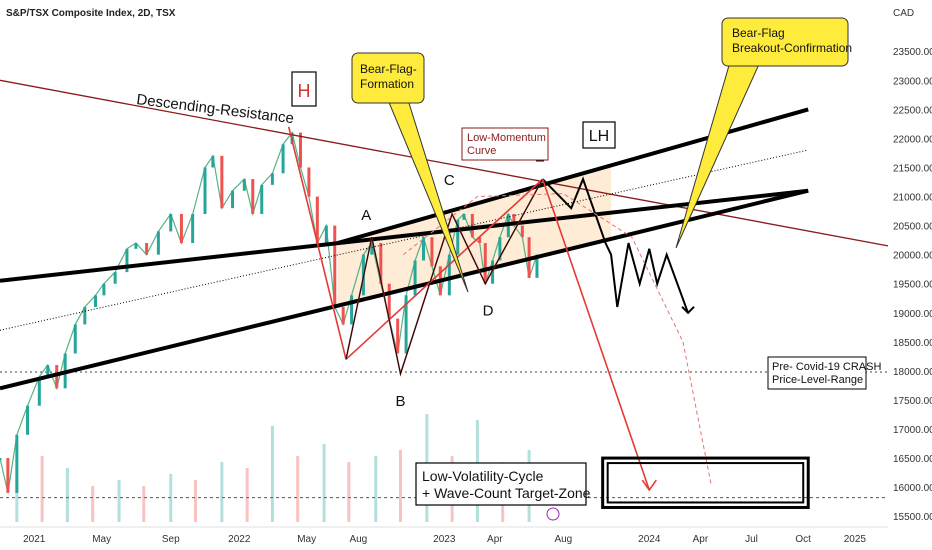 This screenshot has height=550, width=932. Describe the element at coordinates (34, 539) in the screenshot. I see `x-tick-label: 2021` at that location.